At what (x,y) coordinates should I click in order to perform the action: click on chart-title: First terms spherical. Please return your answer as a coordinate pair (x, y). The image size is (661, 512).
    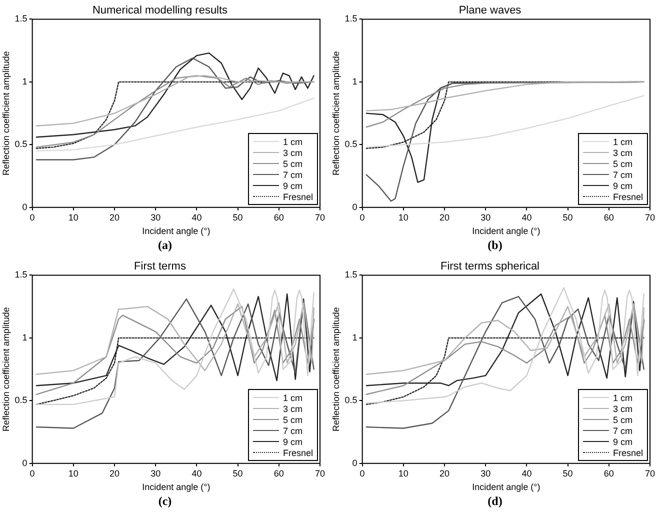
    Looking at the image, I should click on (490, 266).